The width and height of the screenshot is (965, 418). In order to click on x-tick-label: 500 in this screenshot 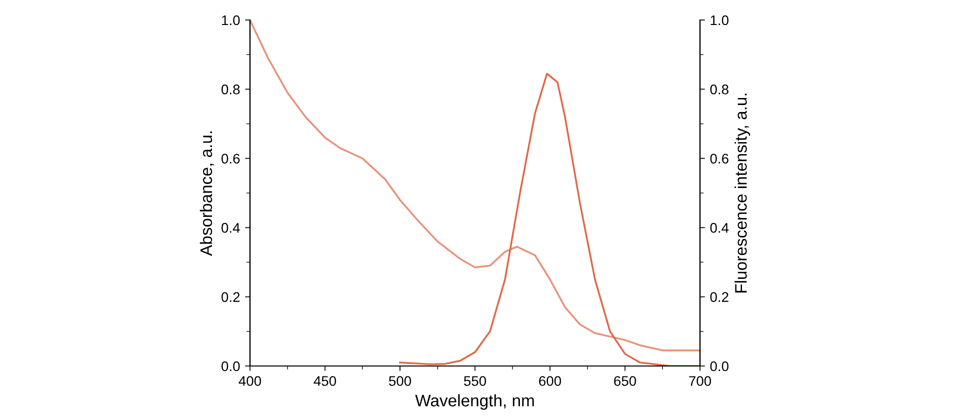, I will do `click(400, 381)`.